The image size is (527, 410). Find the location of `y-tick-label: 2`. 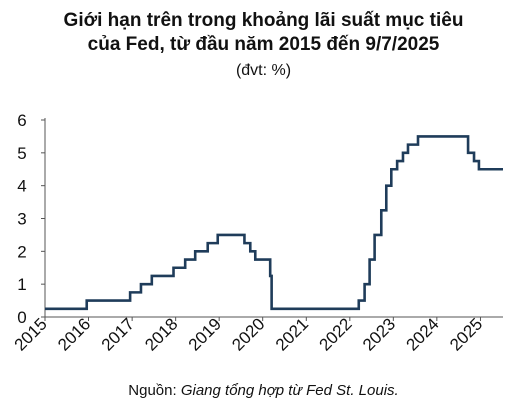

y-tick-label: 2 is located at coordinates (21, 251).